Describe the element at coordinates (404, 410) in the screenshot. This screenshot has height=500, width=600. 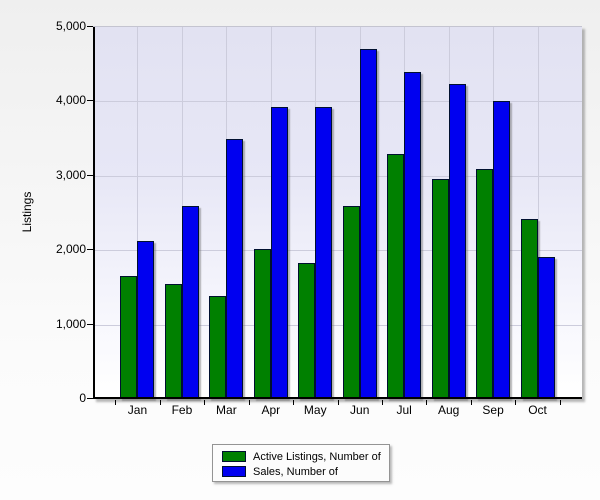
I see `x-axis-category-label: Jul` at that location.